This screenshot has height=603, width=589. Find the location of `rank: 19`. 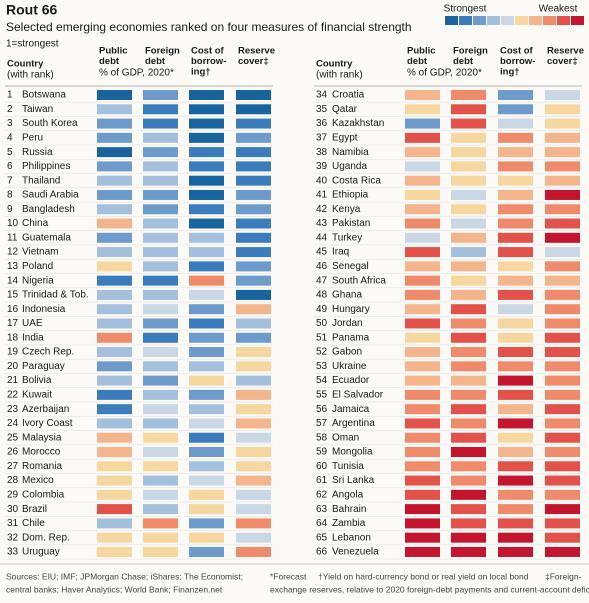

rank: 19 is located at coordinates (13, 352).